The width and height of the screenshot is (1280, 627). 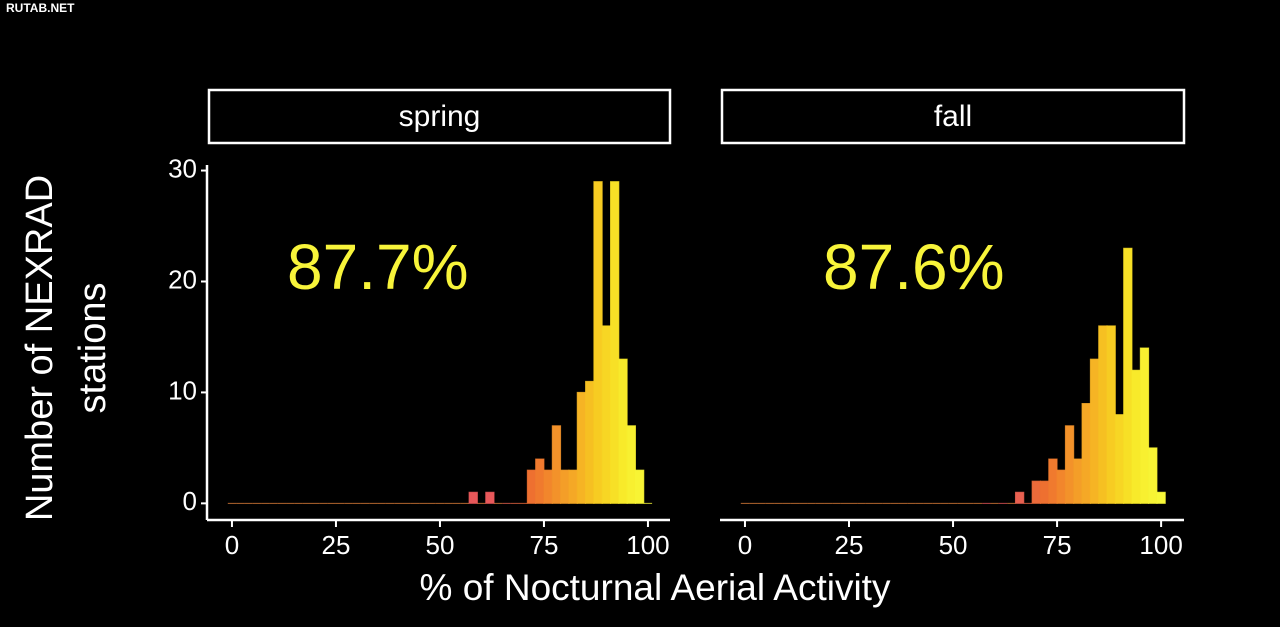 What do you see at coordinates (913, 267) in the screenshot?
I see `annotation: 87.6%` at bounding box center [913, 267].